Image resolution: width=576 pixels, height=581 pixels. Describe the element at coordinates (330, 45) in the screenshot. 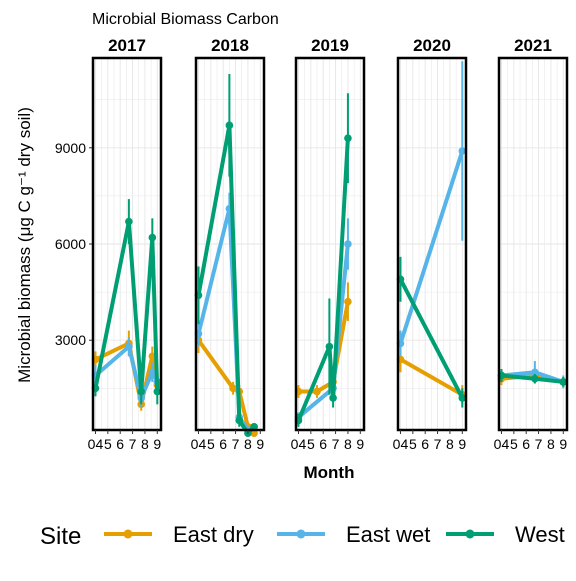

I see `facet-label: 2019` at that location.